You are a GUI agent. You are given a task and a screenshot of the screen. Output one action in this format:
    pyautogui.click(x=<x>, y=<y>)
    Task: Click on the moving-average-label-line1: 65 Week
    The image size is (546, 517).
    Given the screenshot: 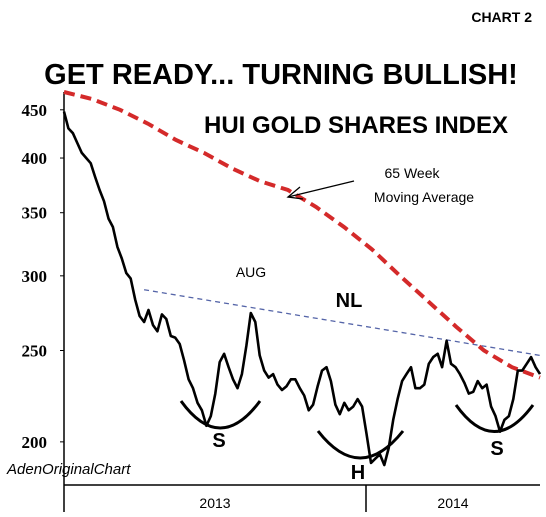 What is the action you would take?
    pyautogui.click(x=413, y=173)
    